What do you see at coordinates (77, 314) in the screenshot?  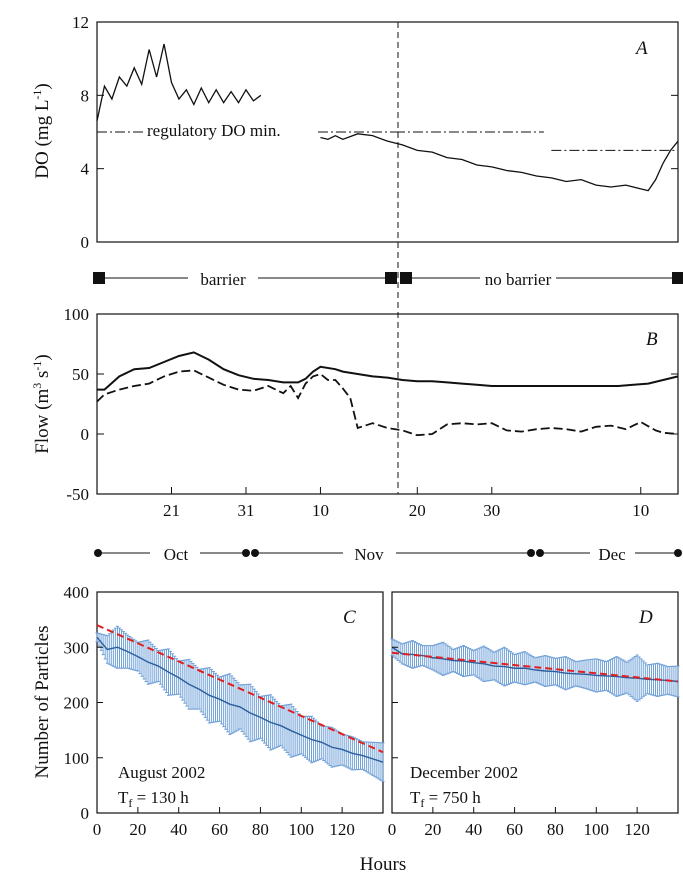 I see `panel-b-ytick-label: 100` at bounding box center [77, 314].